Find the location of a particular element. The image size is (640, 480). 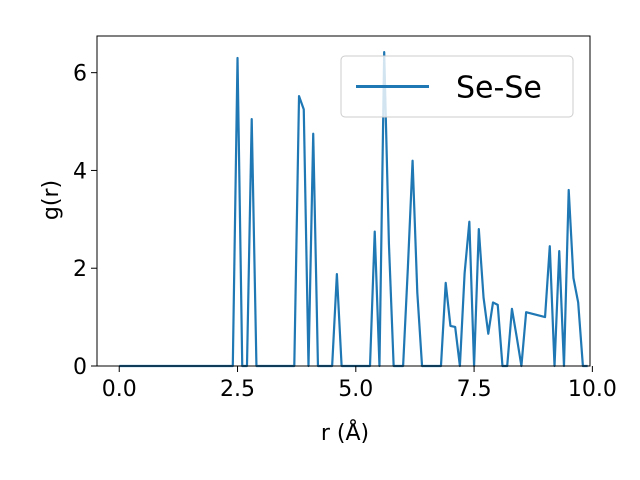

x-tick-label: 7.5 is located at coordinates (474, 389).